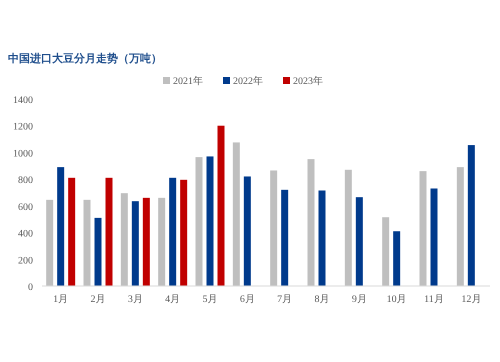 The height and width of the screenshot is (362, 500). Describe the element at coordinates (359, 299) in the screenshot. I see `x-tick-label: 9月` at that location.